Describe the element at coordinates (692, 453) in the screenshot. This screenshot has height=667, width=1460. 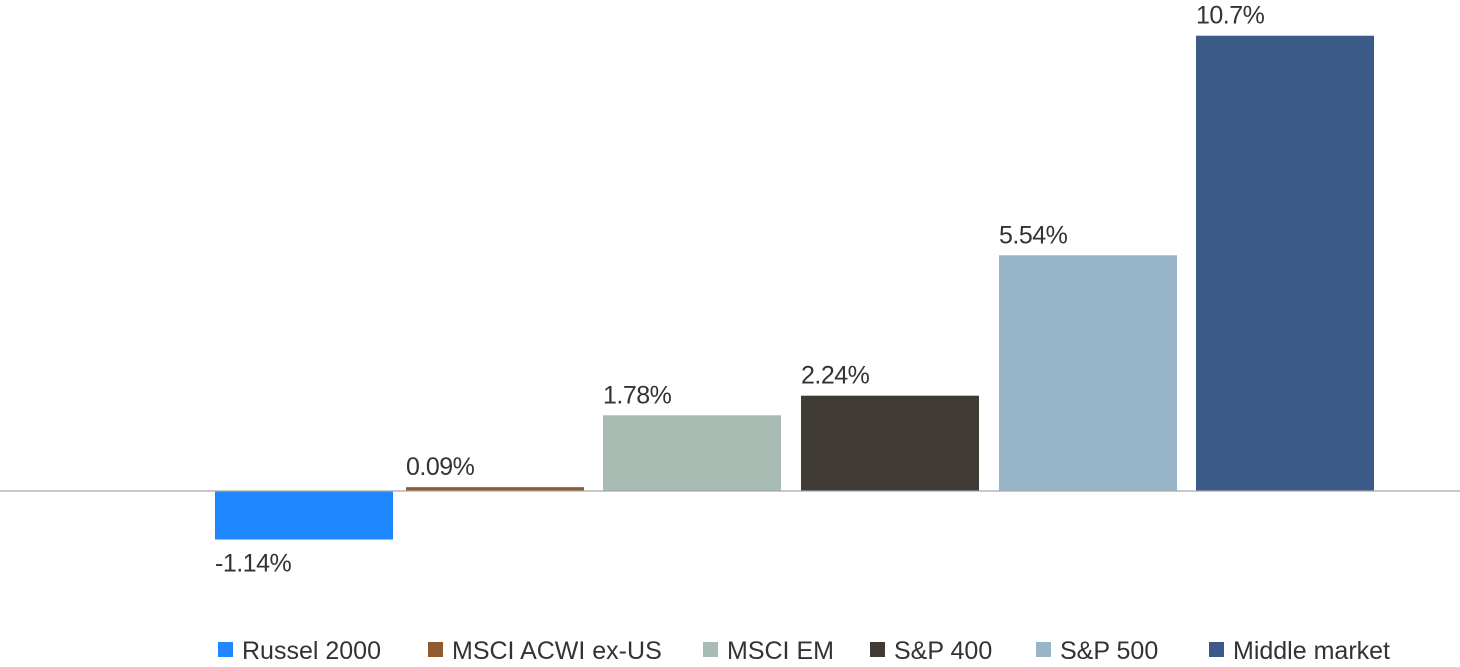
I see `bar-msci-em` at that location.